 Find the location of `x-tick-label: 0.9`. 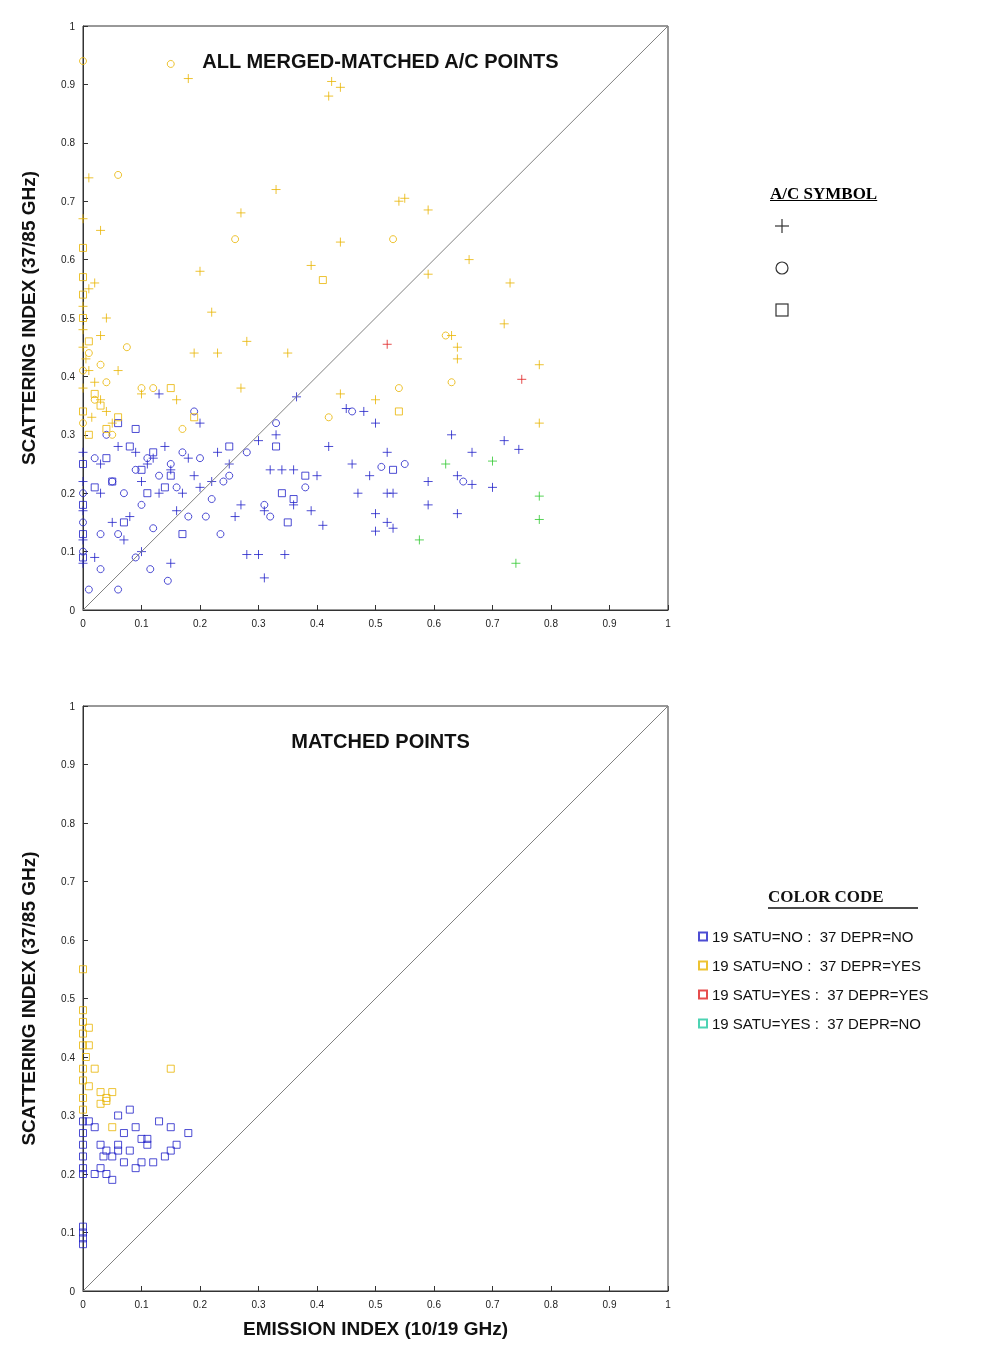

x-tick-label: 0.9 is located at coordinates (609, 1304).